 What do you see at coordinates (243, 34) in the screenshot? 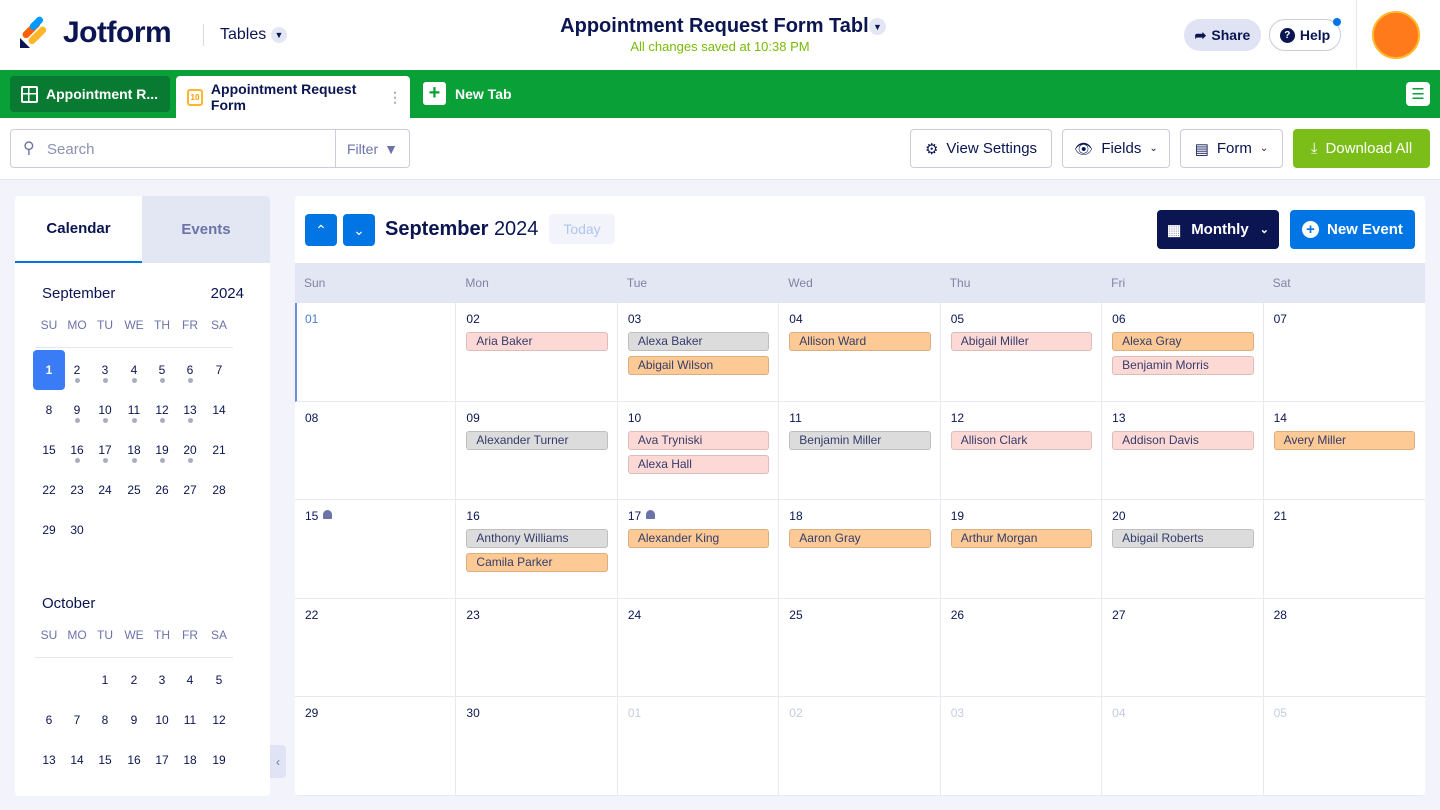
I see `tables-menu: Tables` at bounding box center [243, 34].